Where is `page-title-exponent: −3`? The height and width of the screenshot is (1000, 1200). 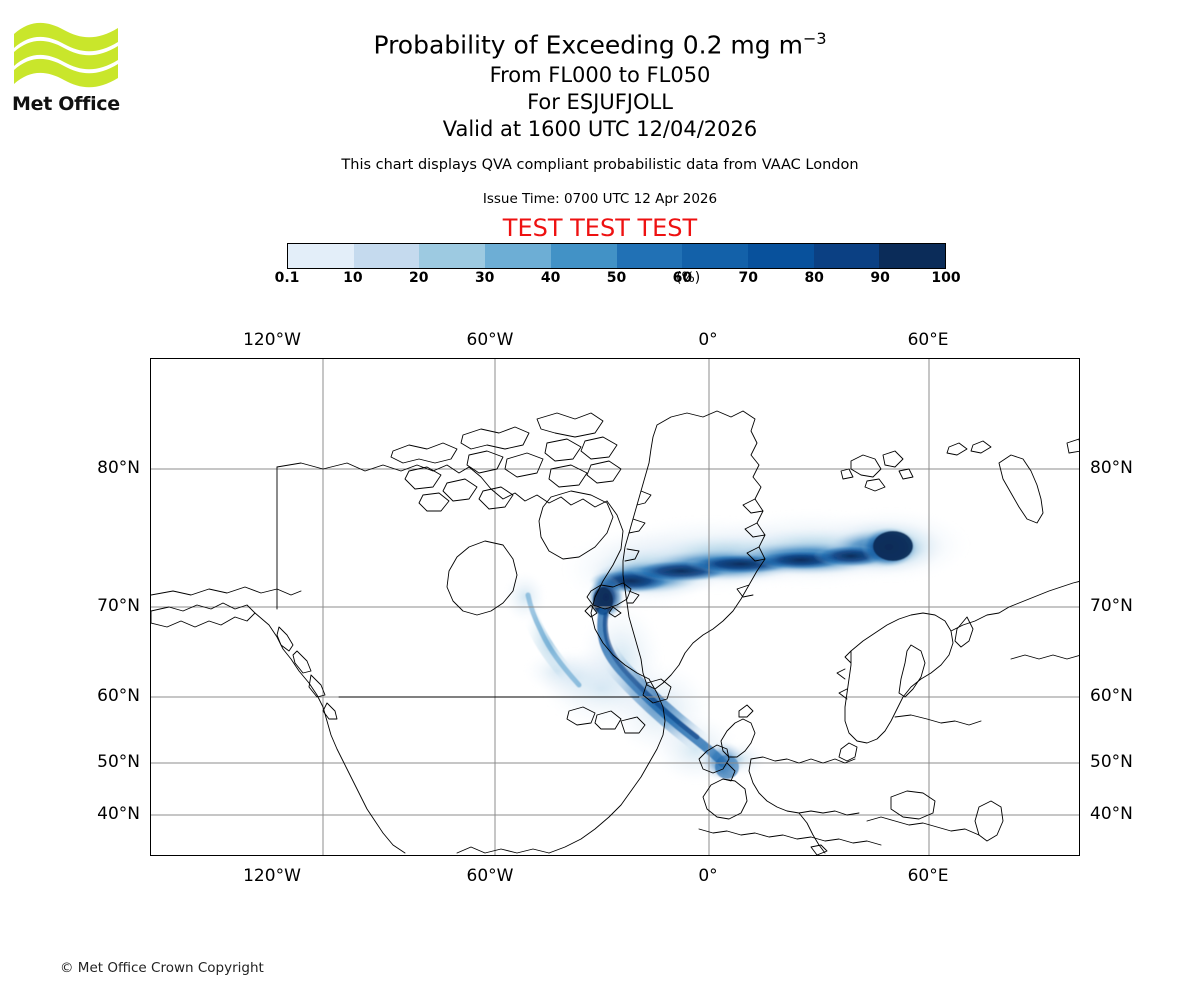
page-title-exponent: −3 is located at coordinates (814, 38).